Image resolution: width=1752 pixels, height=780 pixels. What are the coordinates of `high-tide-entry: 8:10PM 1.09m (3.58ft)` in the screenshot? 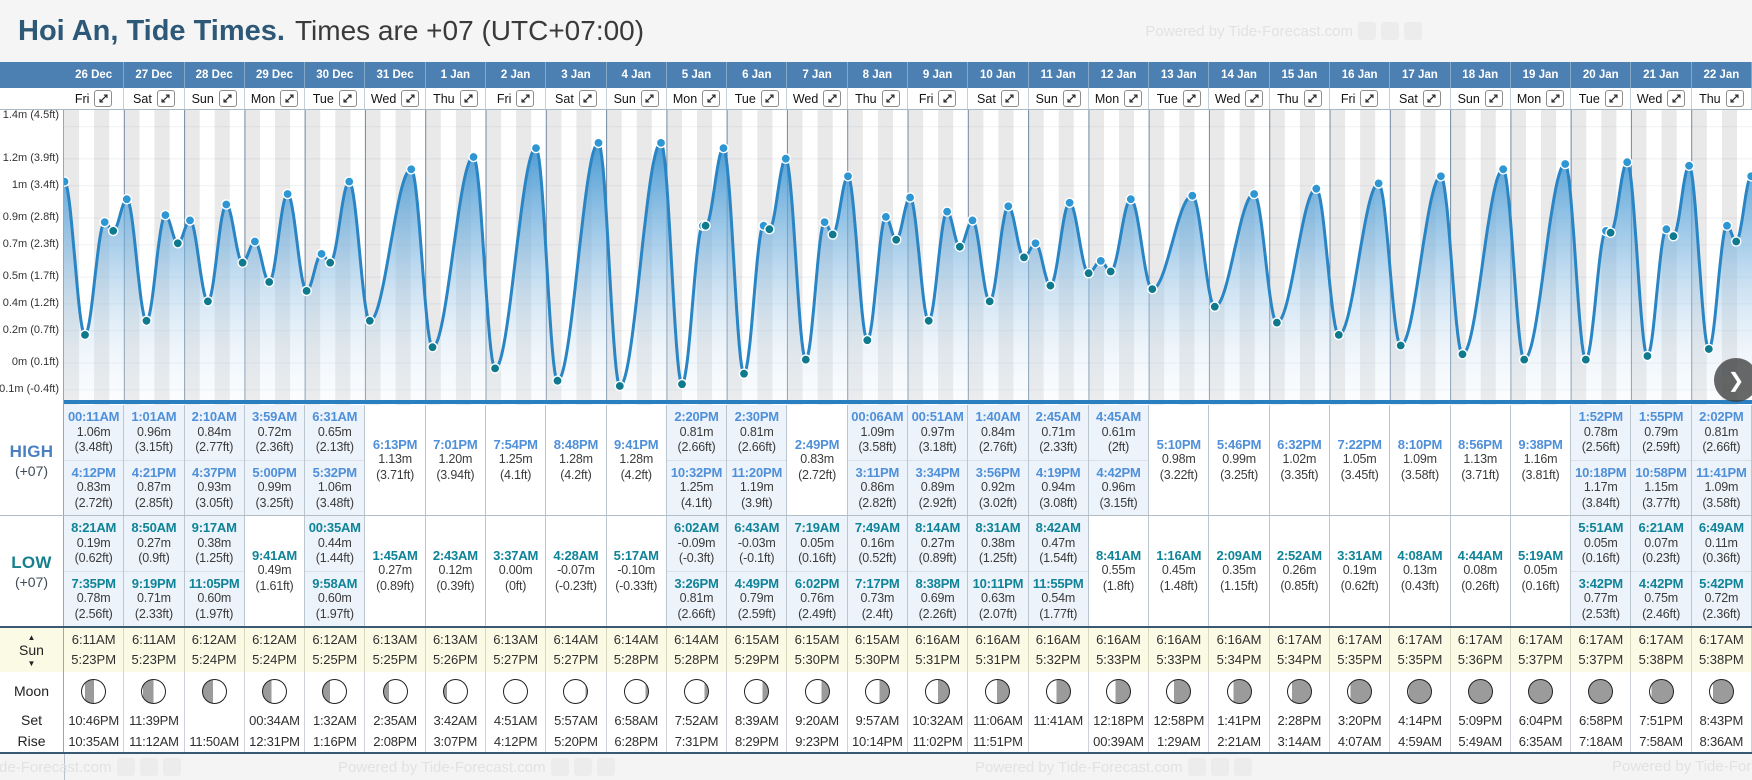 It's located at (1419, 460).